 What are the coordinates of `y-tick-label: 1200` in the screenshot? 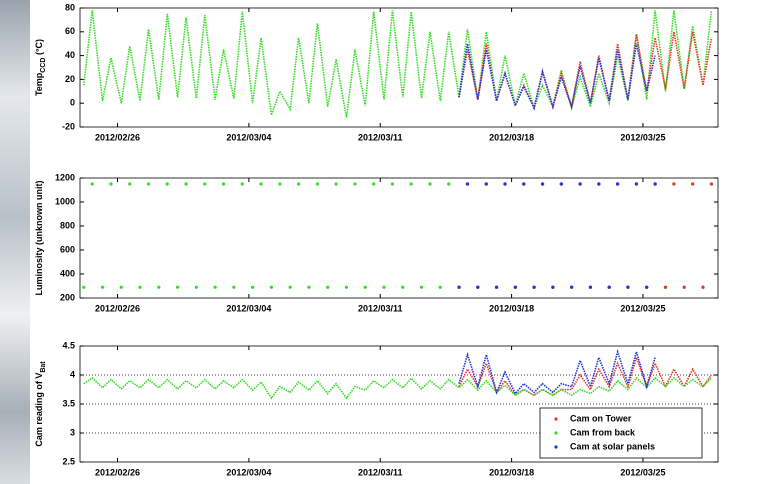 It's located at (65, 177).